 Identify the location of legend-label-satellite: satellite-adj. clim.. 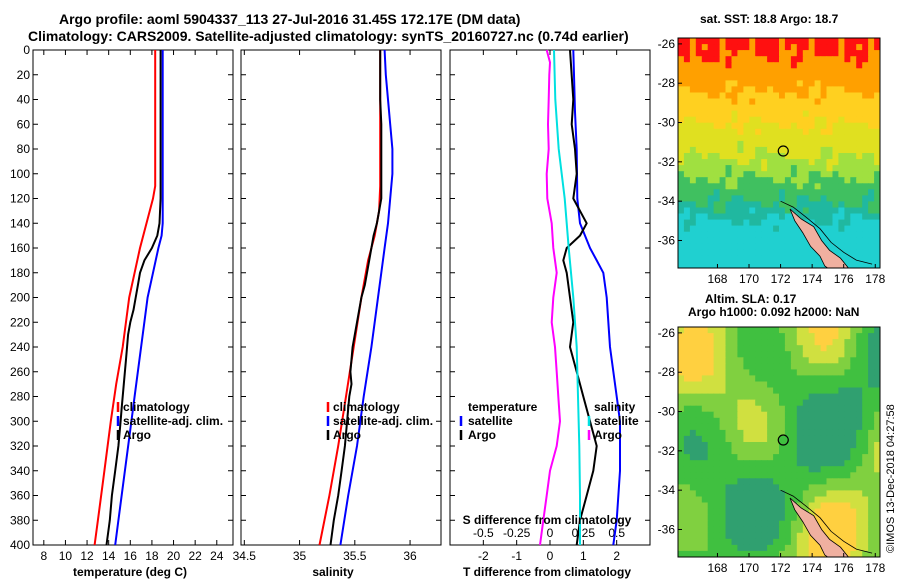
(383, 421).